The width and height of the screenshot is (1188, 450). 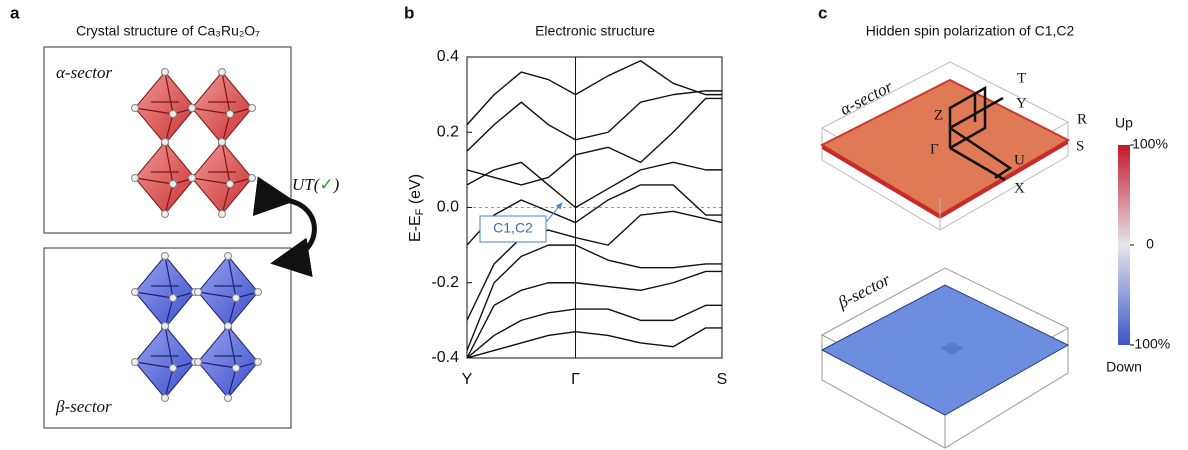 What do you see at coordinates (420, 211) in the screenshot?
I see `y-label-sub: F` at bounding box center [420, 211].